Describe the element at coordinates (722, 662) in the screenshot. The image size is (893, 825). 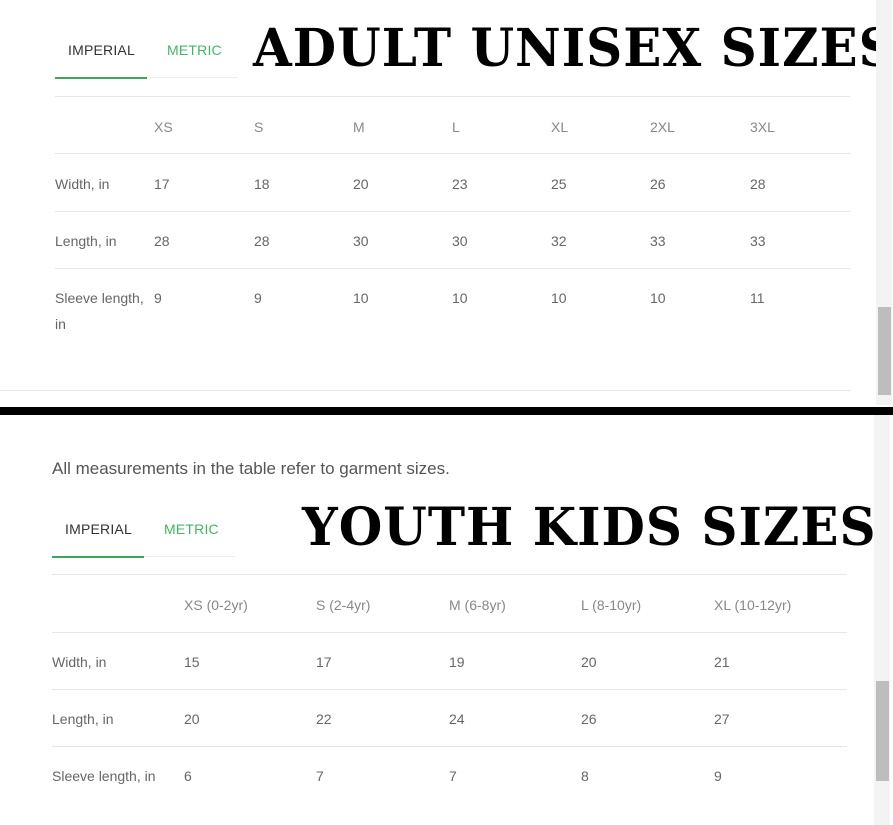
I see `table-cell: 21` at that location.